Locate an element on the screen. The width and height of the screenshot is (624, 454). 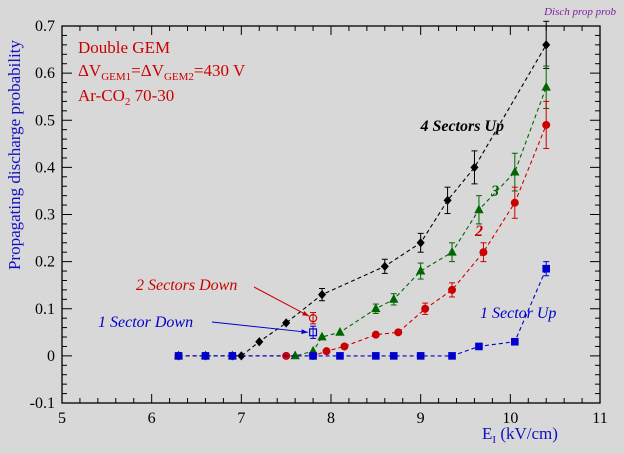
info-gem2-sub: GEM2 is located at coordinates (179, 77).